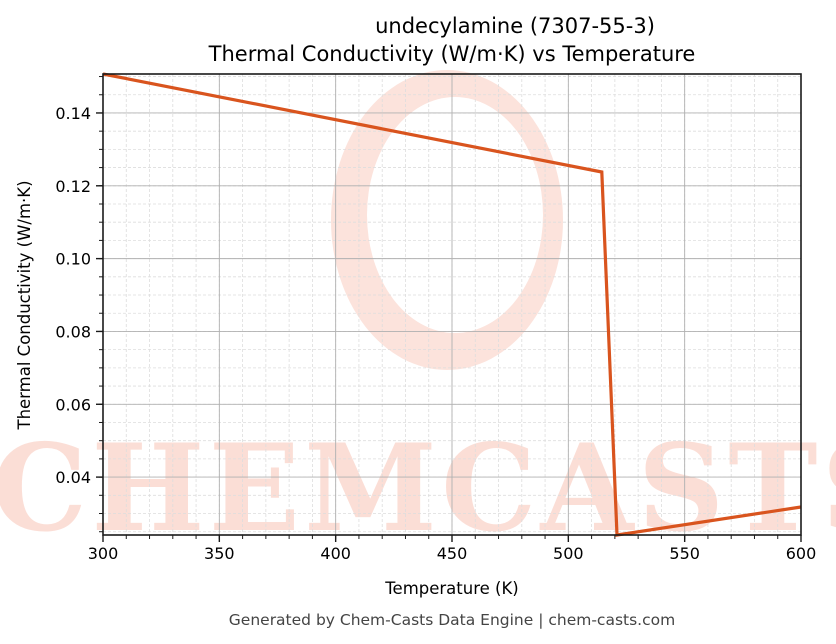 This screenshot has width=836, height=644. I want to click on x-axis-label: Temperature (K), so click(451, 588).